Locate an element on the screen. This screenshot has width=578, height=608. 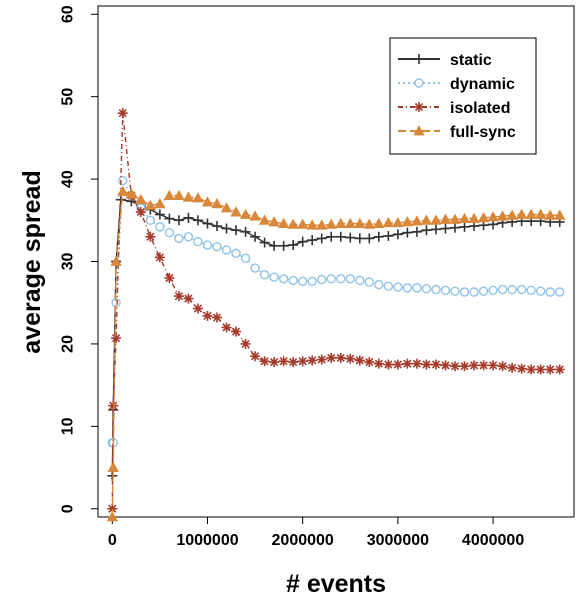
y-tick-label: 10 is located at coordinates (68, 426).